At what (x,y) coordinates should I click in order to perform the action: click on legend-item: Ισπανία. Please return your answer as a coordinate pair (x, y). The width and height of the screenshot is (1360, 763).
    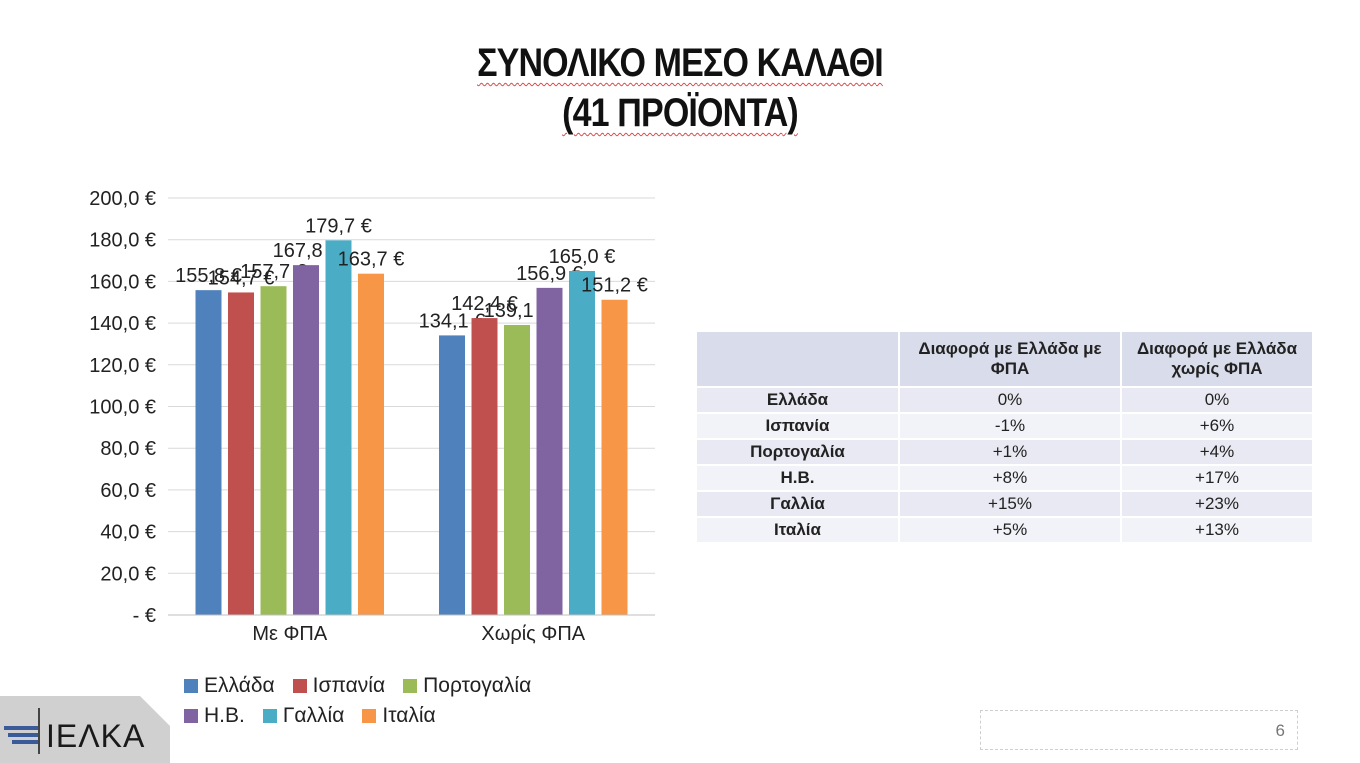
    Looking at the image, I should click on (339, 686).